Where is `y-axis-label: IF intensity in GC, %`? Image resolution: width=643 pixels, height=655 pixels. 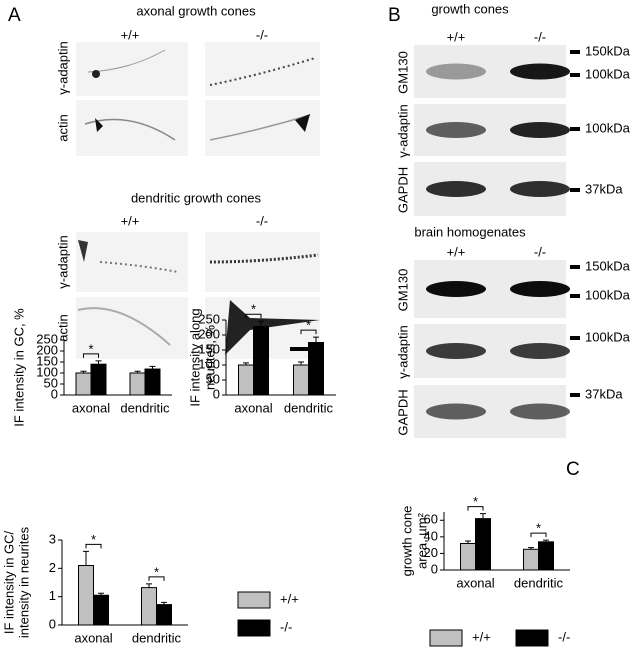
y-axis-label: IF intensity in GC, % is located at coordinates (18, 367).